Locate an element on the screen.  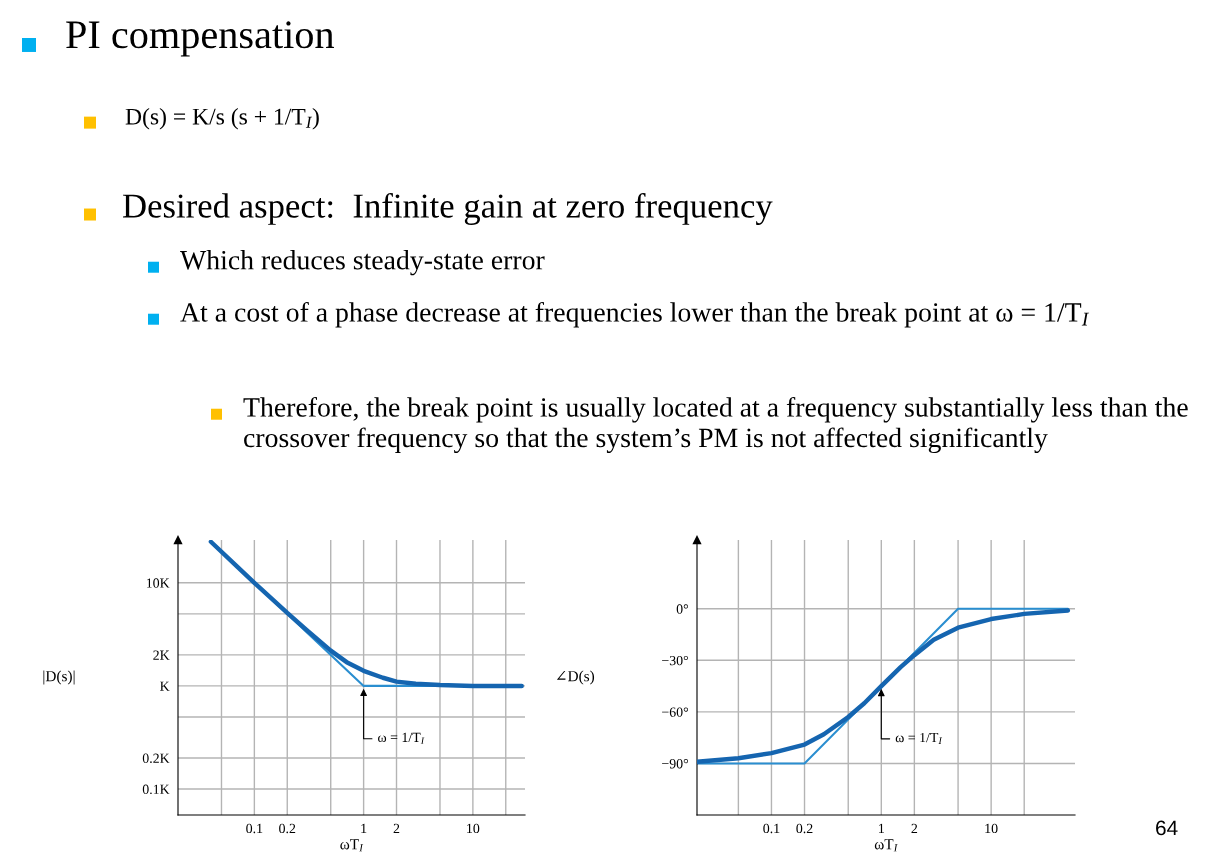
y-tick-label: 10K is located at coordinates (158, 583).